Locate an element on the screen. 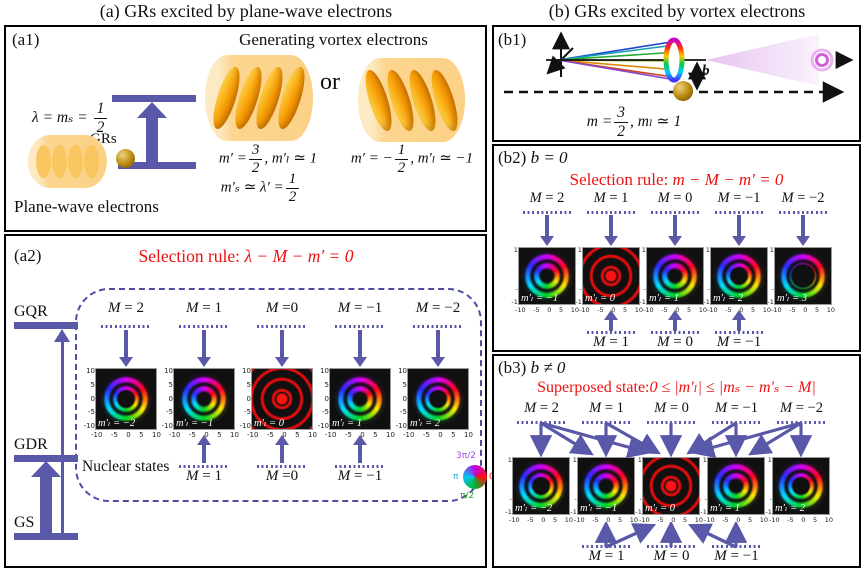 This screenshot has height=573, width=865. state-column: M = −2 10 50 -5 -10 m′ₗ = 3 -10 -5 05 10 is located at coordinates (801, 260).